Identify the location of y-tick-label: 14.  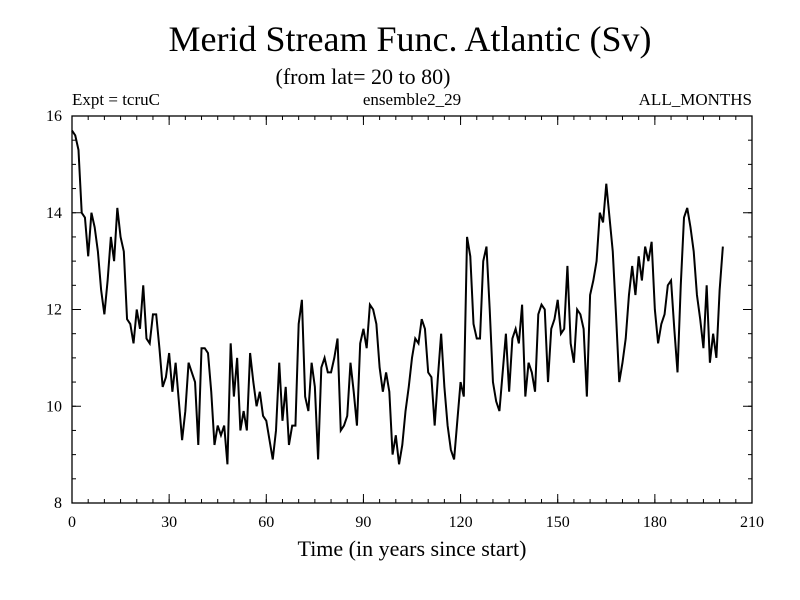
(54, 213).